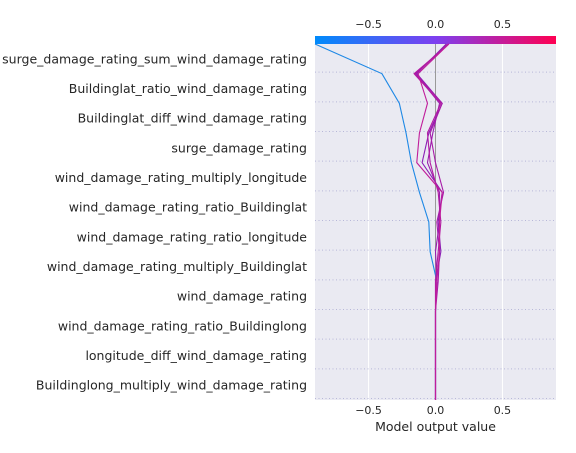 The image size is (576, 453). I want to click on feature-label: surge_damage_rating, so click(239, 147).